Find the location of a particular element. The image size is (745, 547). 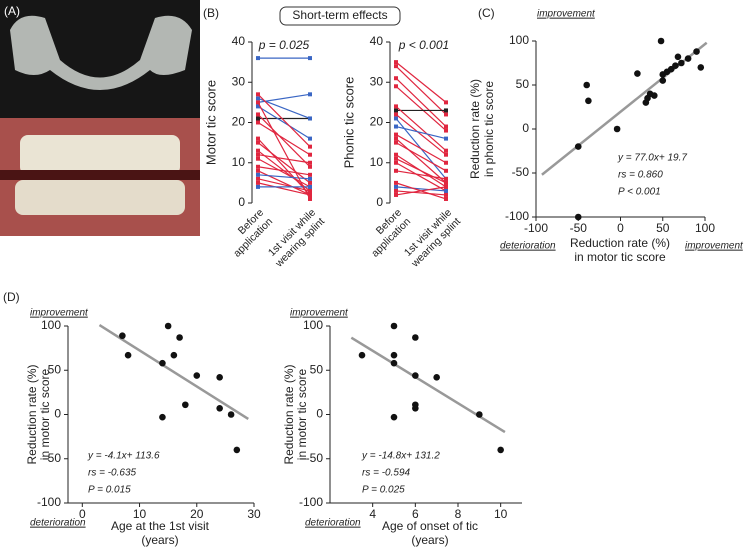

fit-stat: y = 77.0x+ 19.7 is located at coordinates (652, 158).